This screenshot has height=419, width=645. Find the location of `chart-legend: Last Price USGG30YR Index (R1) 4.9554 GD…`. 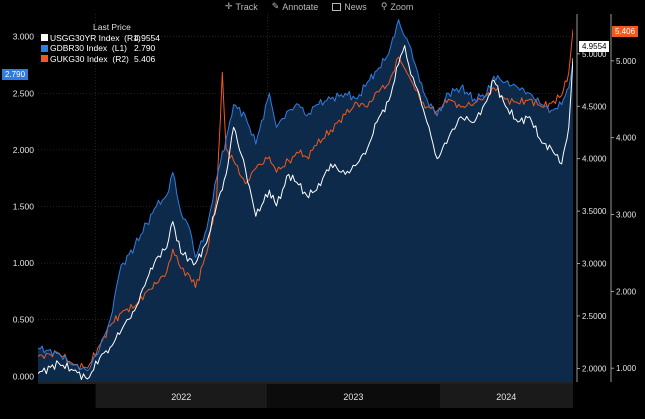

chart-legend: Last Price USGG30YR Index (R1) 4.9554 GD… is located at coordinates (100, 43).